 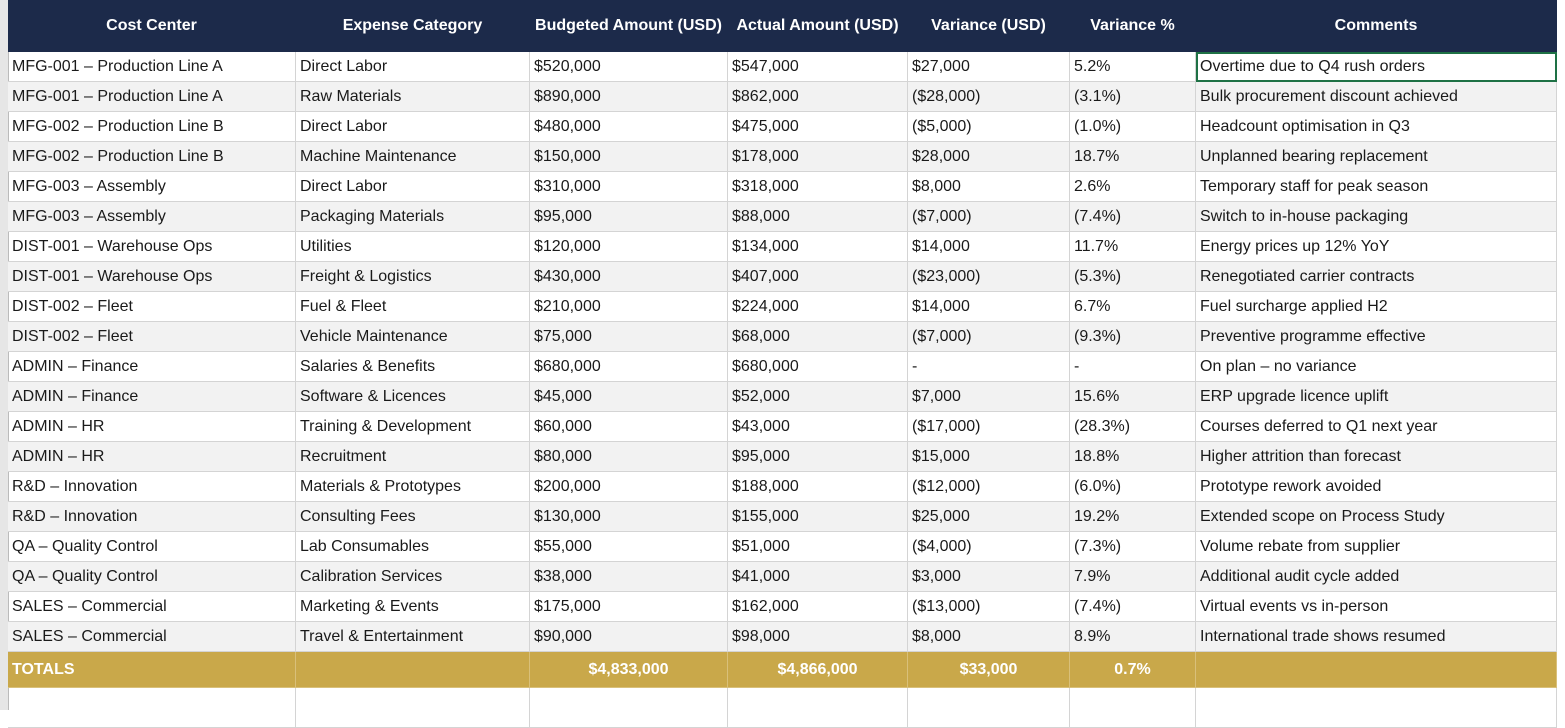 What do you see at coordinates (629, 67) in the screenshot?
I see `table-cell: $520,000` at bounding box center [629, 67].